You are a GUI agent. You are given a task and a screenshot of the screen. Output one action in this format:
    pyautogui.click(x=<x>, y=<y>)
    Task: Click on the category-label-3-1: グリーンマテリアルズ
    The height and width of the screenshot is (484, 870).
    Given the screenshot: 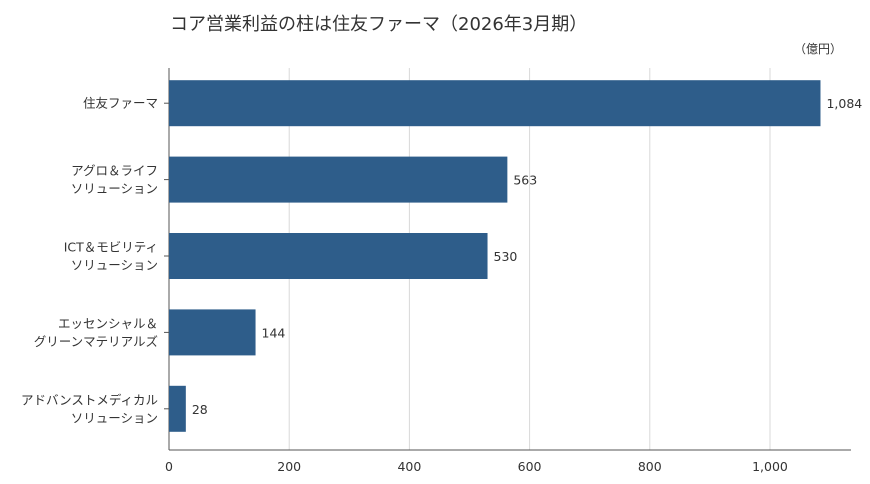 What is the action you would take?
    pyautogui.click(x=96, y=341)
    